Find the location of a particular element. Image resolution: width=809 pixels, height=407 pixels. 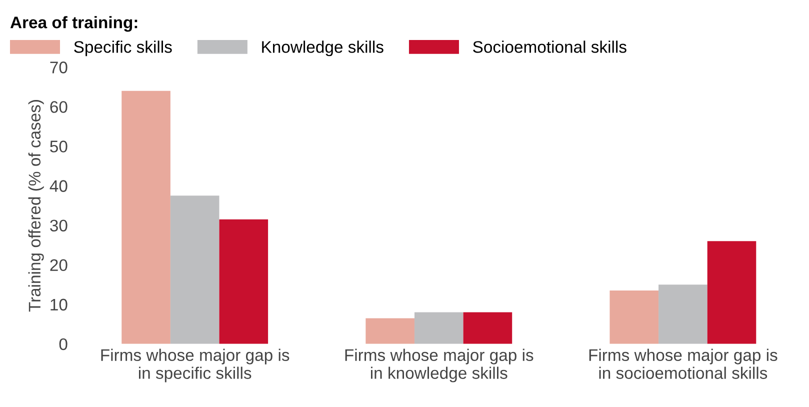

x-tick-label: Firms whose major gap is in specific skills is located at coordinates (195, 365).